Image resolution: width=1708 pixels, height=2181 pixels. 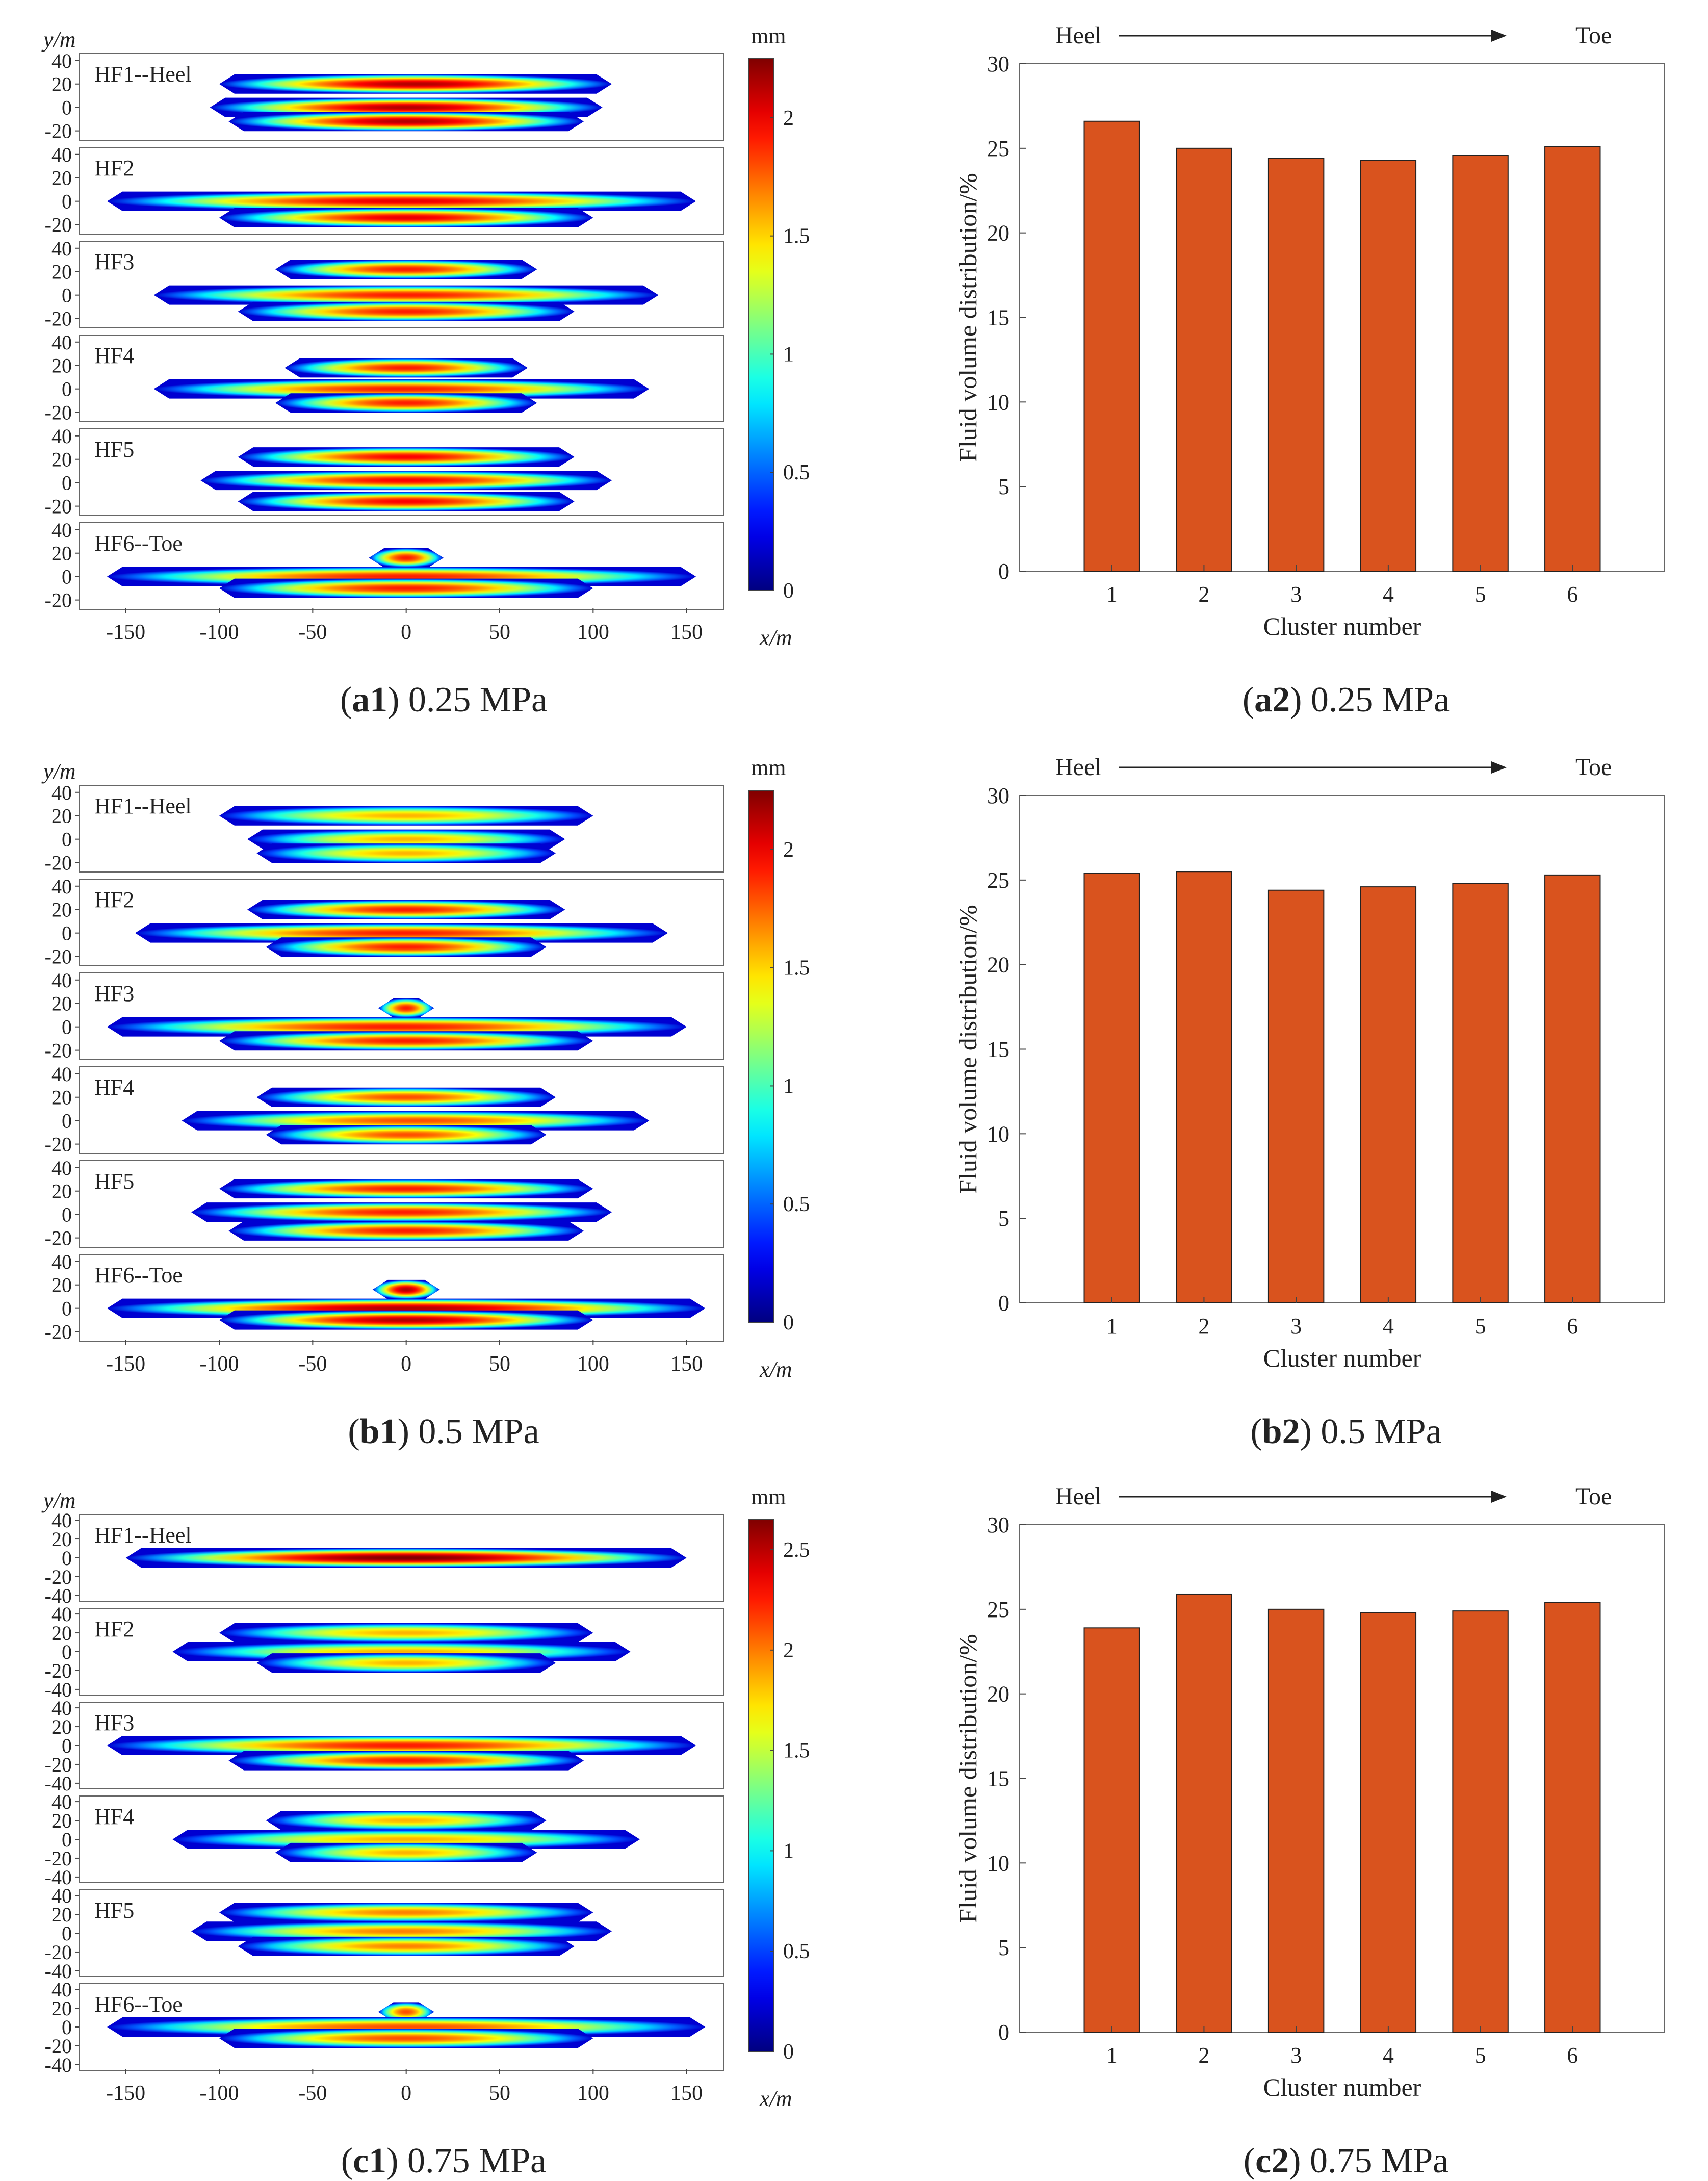 I want to click on subplot-frame, so click(x=401, y=1110).